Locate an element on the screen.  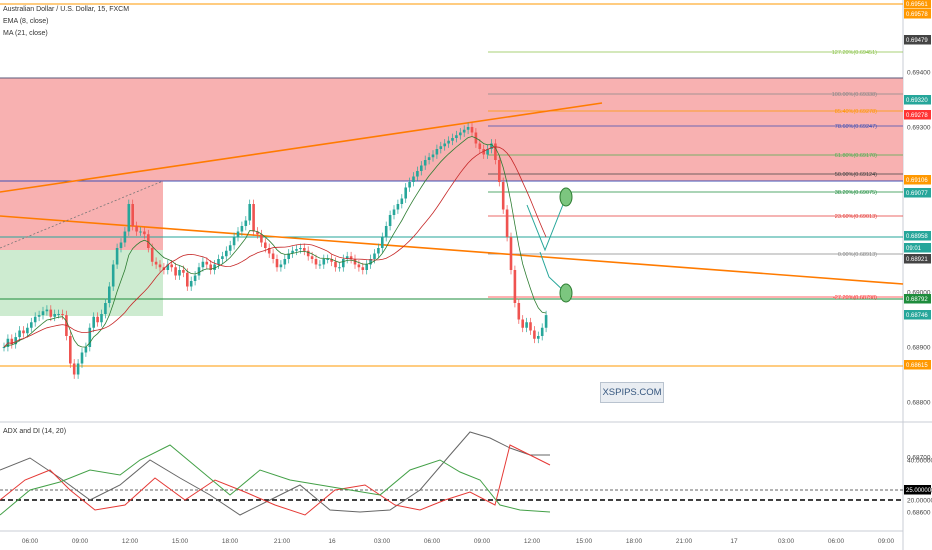
lower-target-marker is located at coordinates (566, 293).